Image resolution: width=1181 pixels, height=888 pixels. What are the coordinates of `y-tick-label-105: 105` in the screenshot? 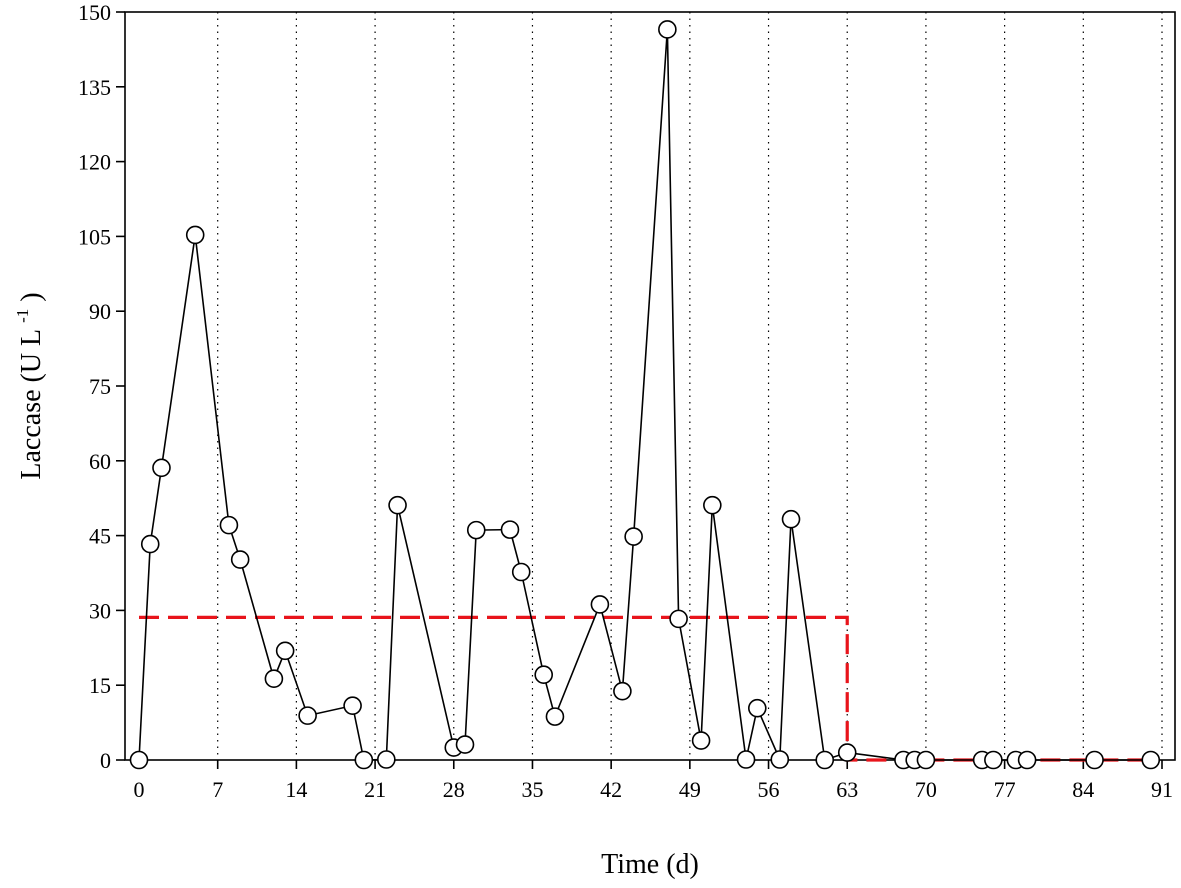 It's located at (94, 236).